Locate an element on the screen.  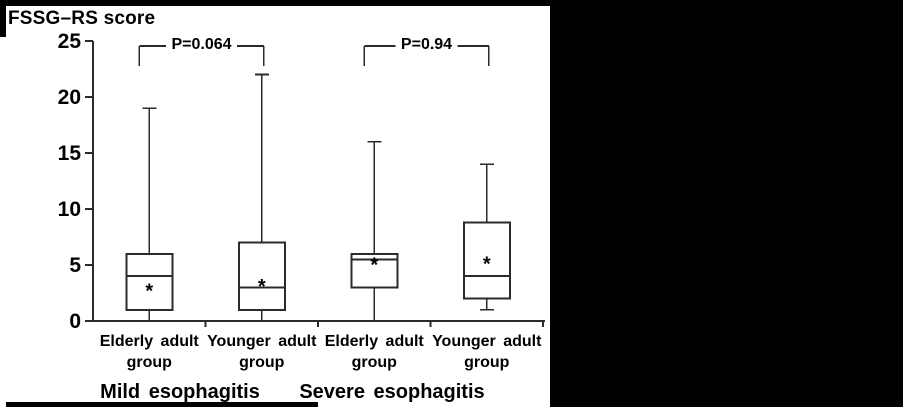
bottom-black-bar is located at coordinates (162, 404).